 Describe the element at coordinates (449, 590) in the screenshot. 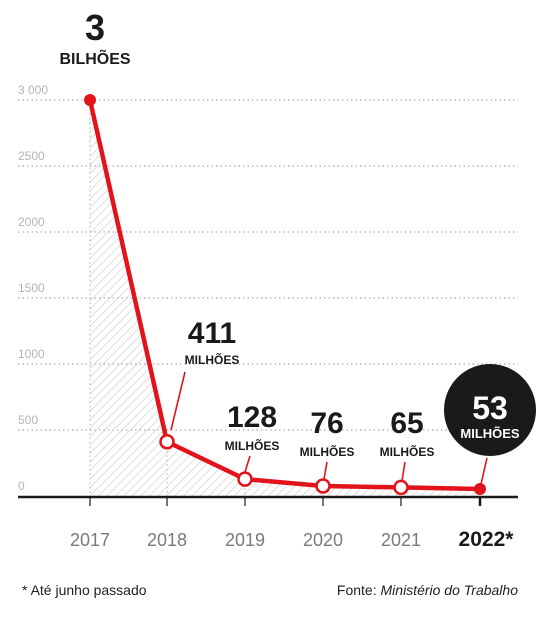

I see `source-name: Ministério do Trabalho` at that location.